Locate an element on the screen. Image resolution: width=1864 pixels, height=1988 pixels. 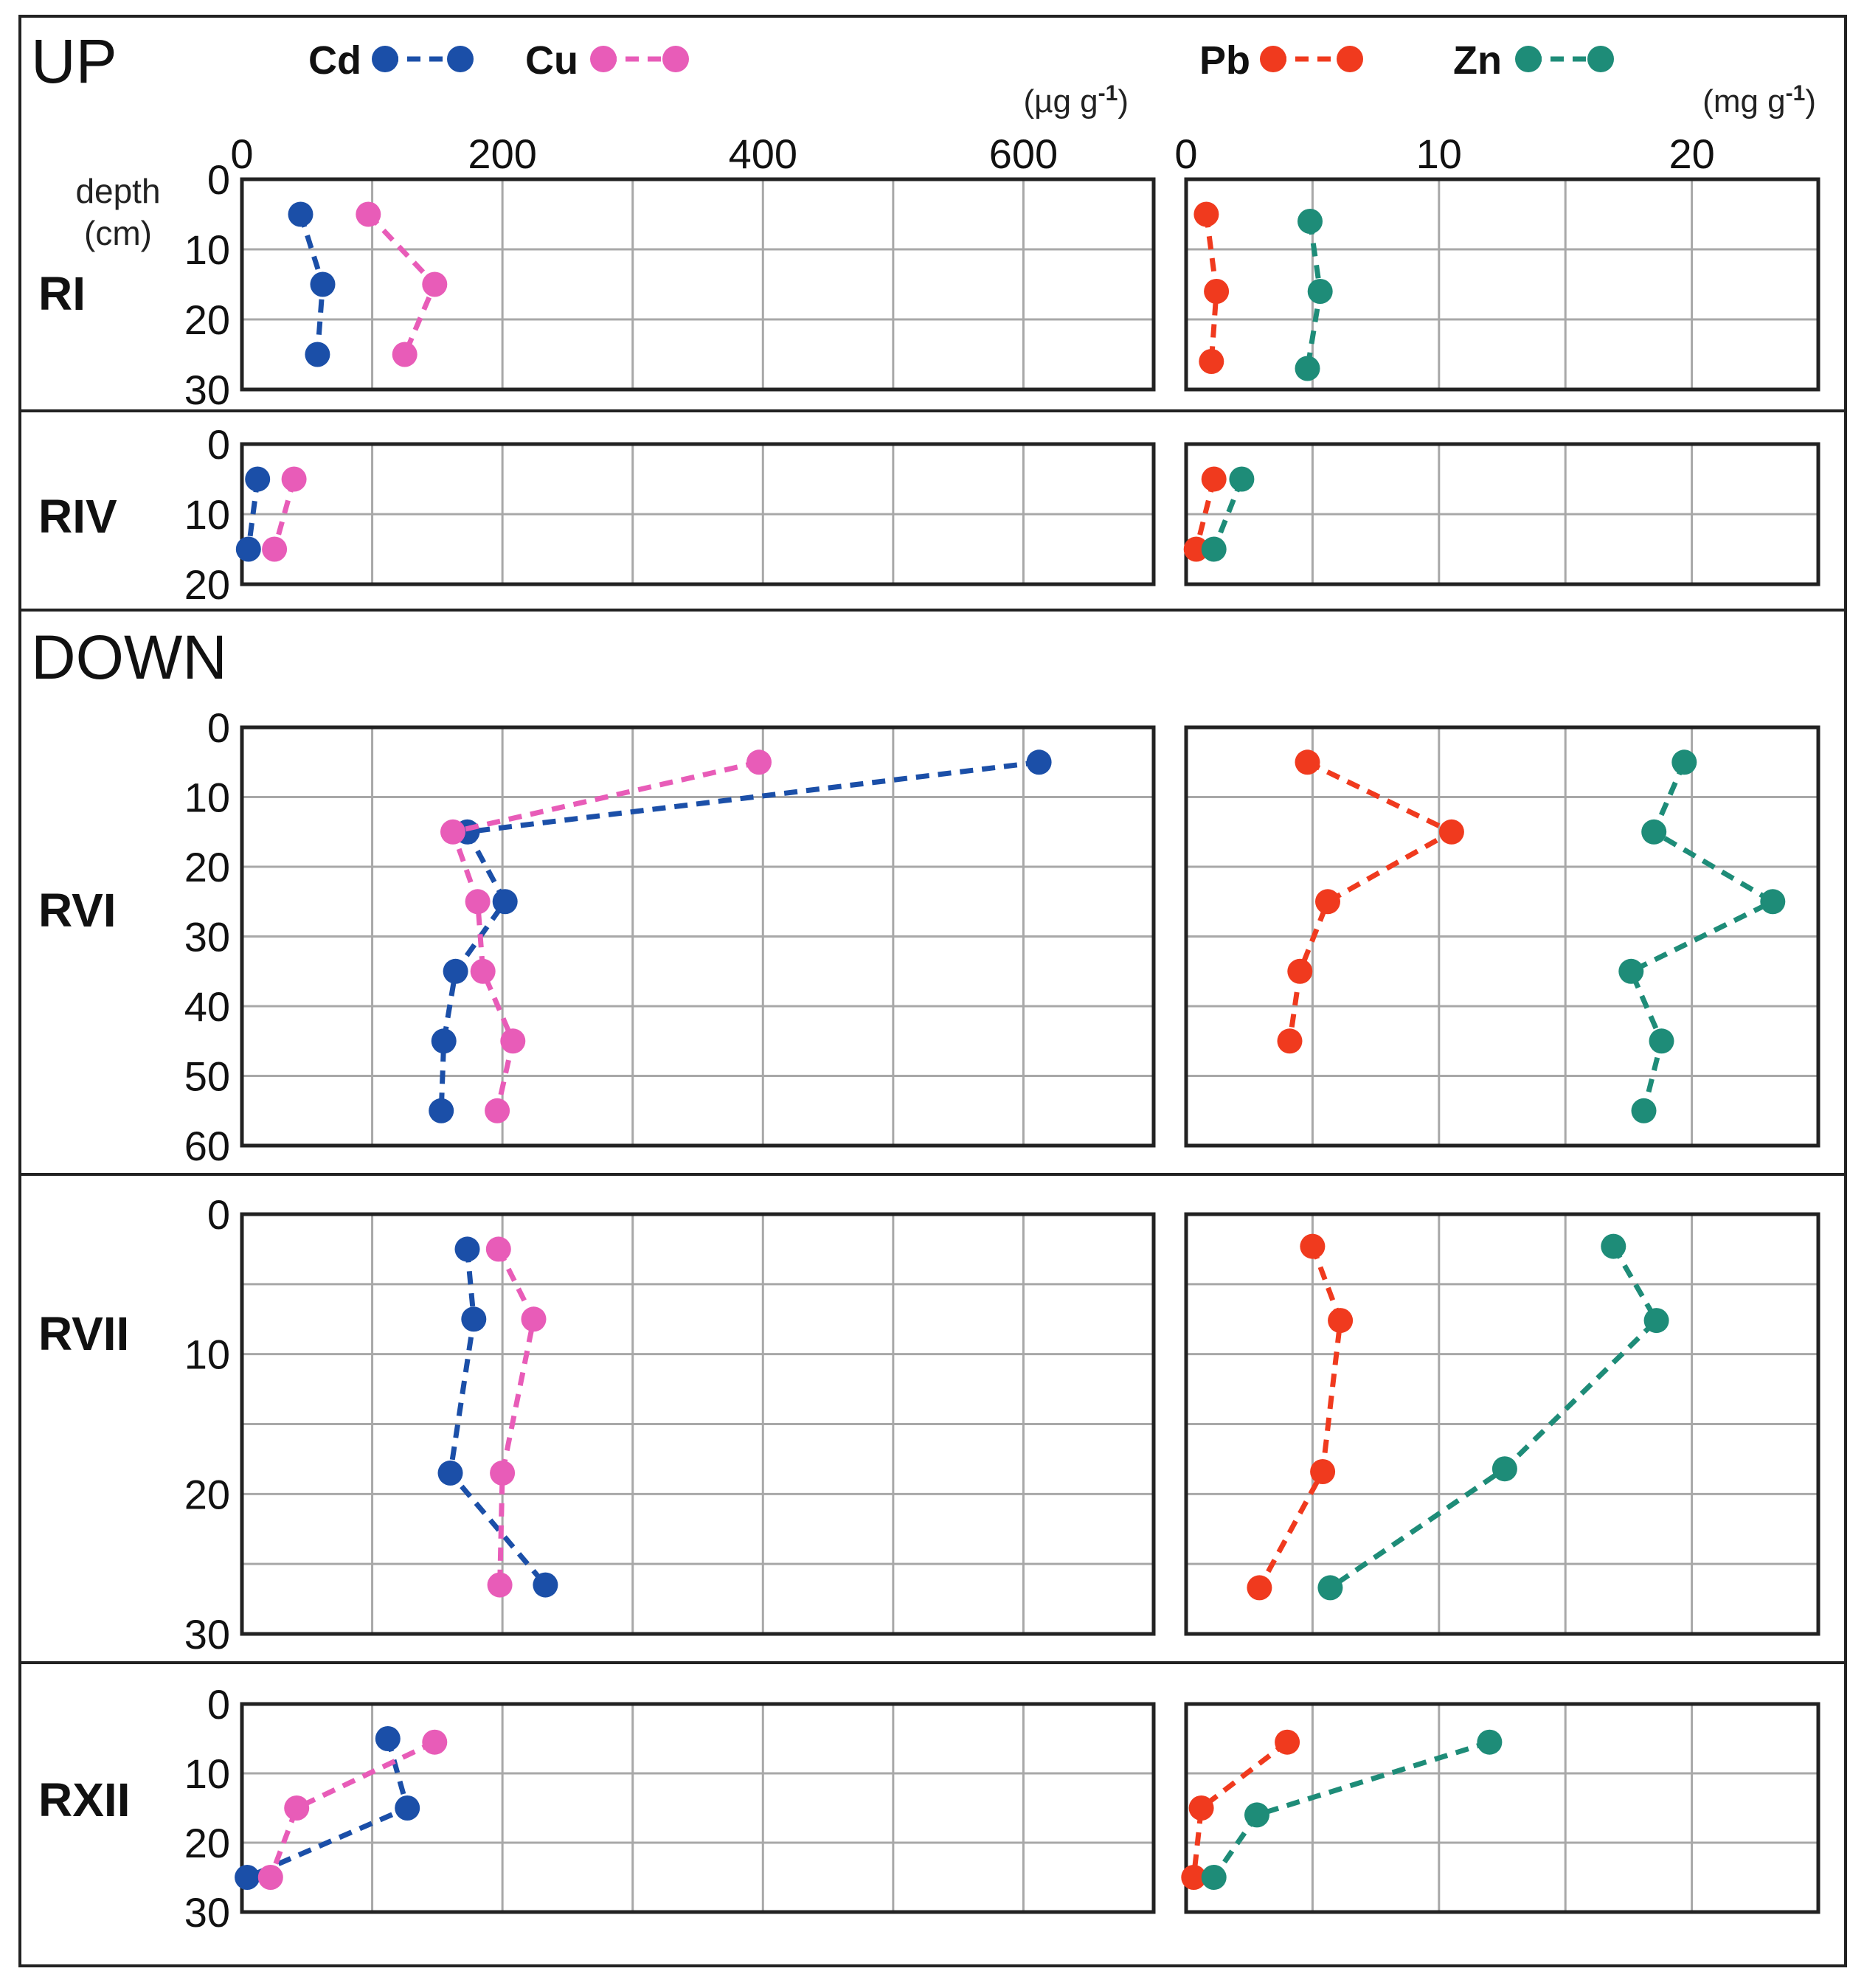
x-tick-right: 20 is located at coordinates (1691, 154).